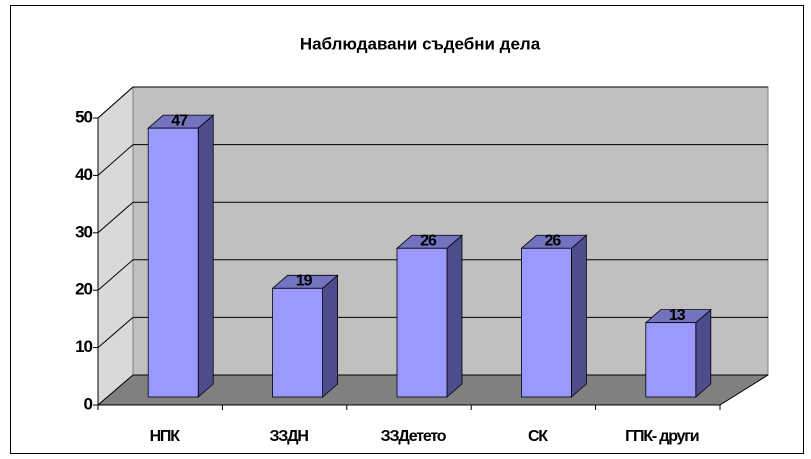 The image size is (811, 459). What do you see at coordinates (83, 174) in the screenshot?
I see `y-tick-label: 40` at bounding box center [83, 174].